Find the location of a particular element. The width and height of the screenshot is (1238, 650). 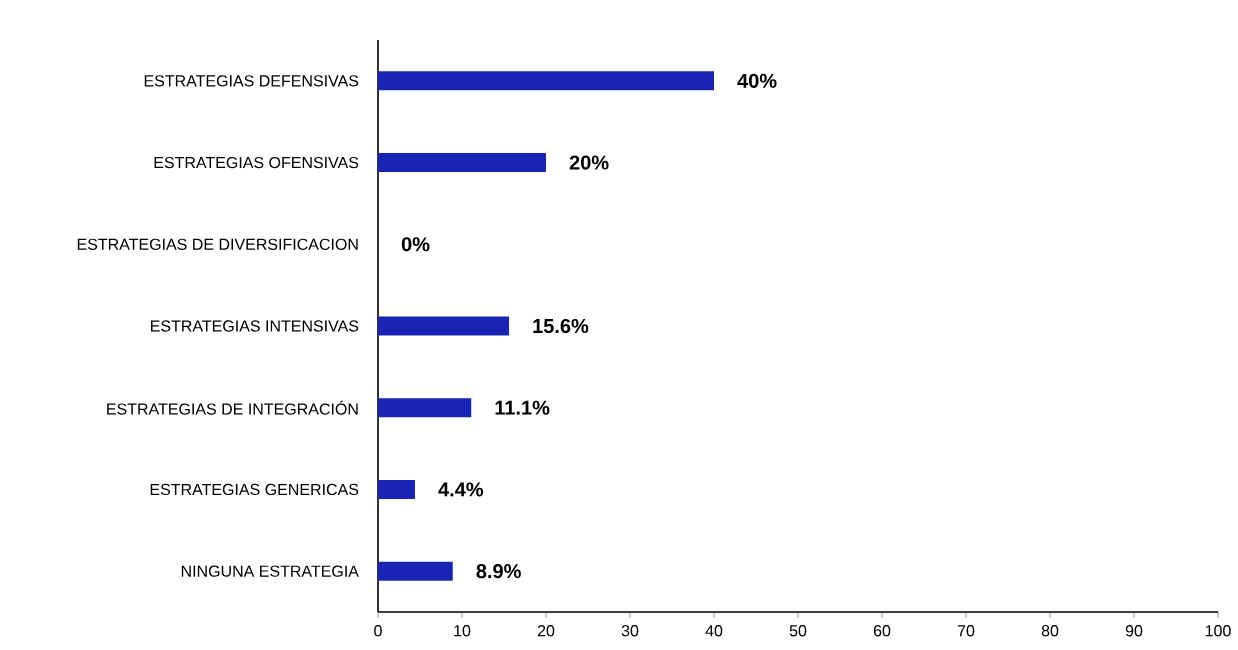

x-tick-label: 60 is located at coordinates (882, 631).